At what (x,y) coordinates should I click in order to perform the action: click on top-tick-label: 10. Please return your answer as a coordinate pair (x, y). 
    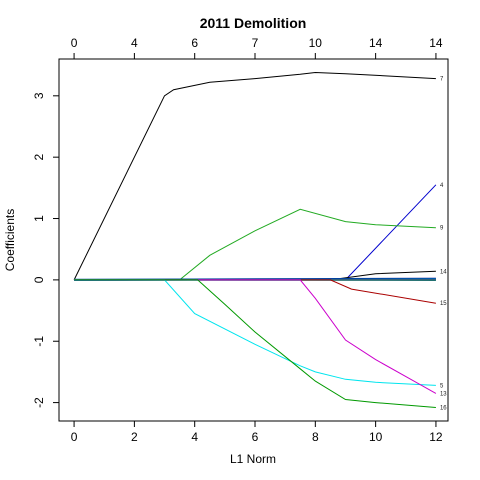
    Looking at the image, I should click on (316, 43).